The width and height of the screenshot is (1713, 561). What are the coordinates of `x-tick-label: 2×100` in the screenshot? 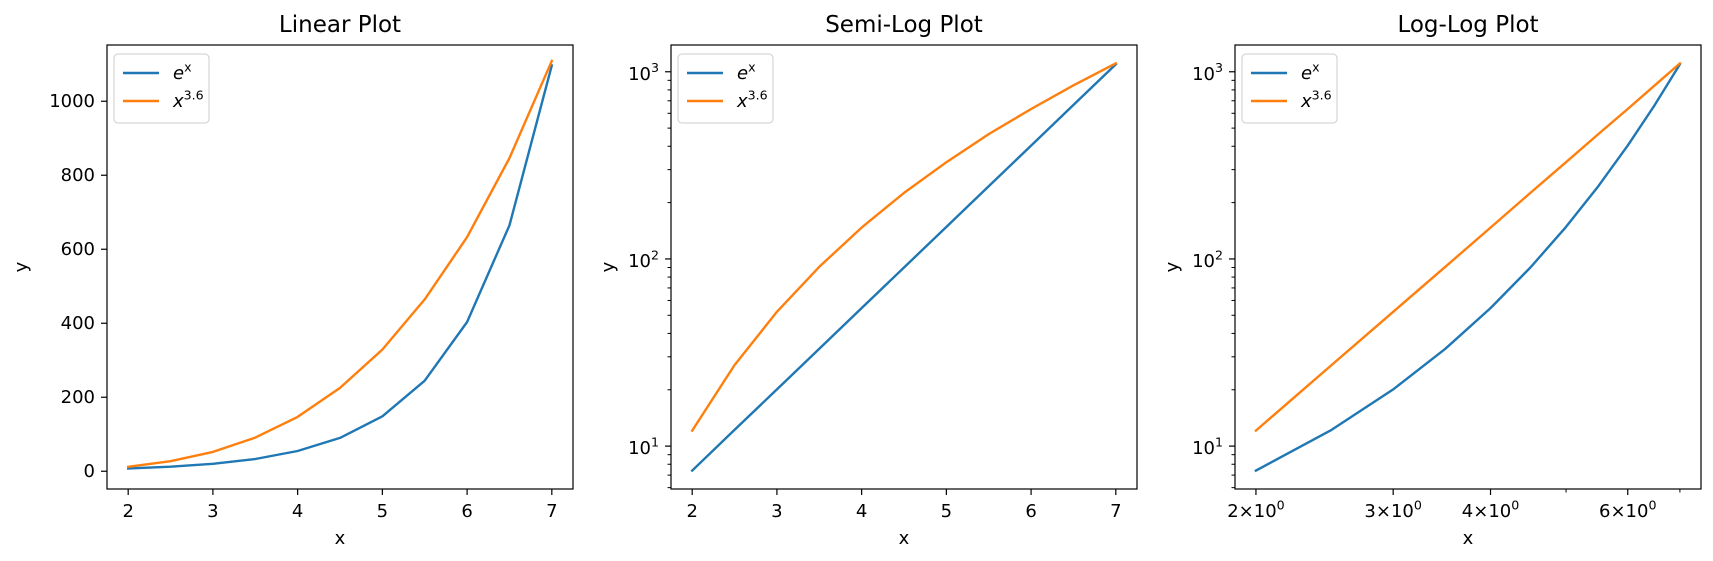 It's located at (1255, 509).